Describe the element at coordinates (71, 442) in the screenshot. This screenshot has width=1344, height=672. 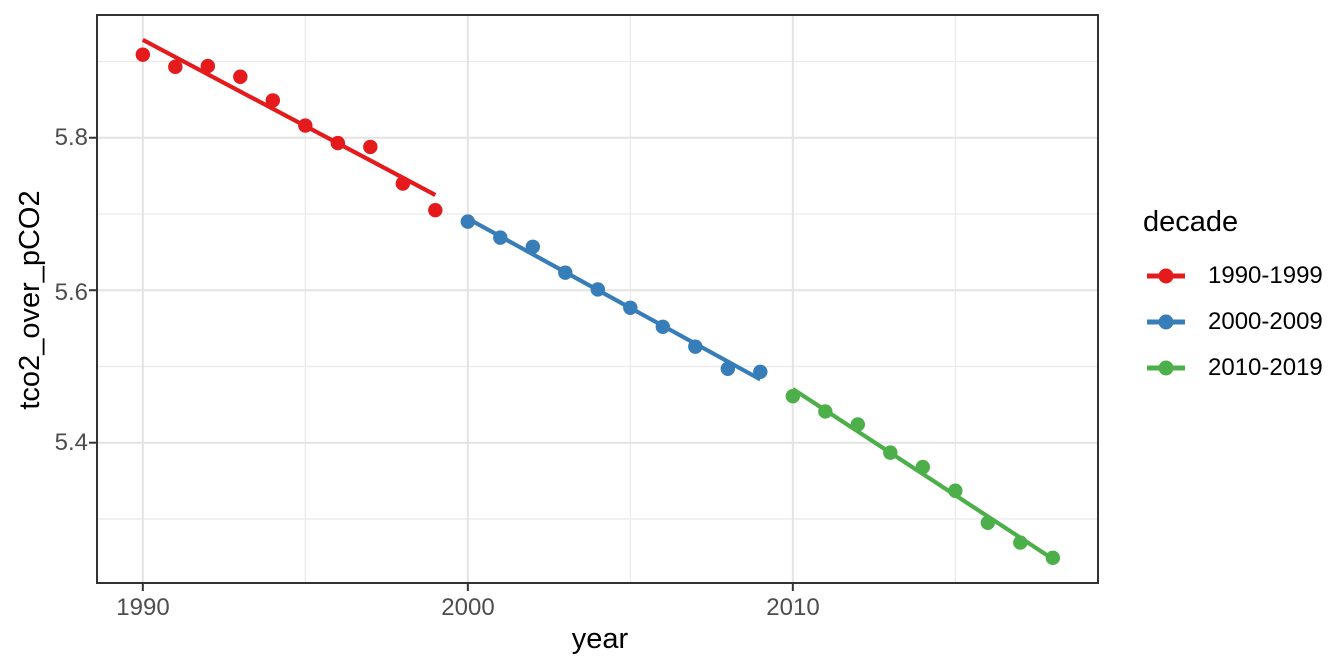
I see `y-tick-label-5.4: 5.4` at that location.